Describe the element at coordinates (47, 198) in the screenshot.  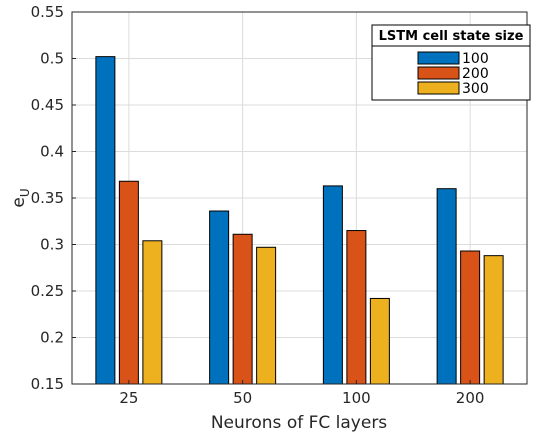
I see `y-tick-label: 0.35` at that location.